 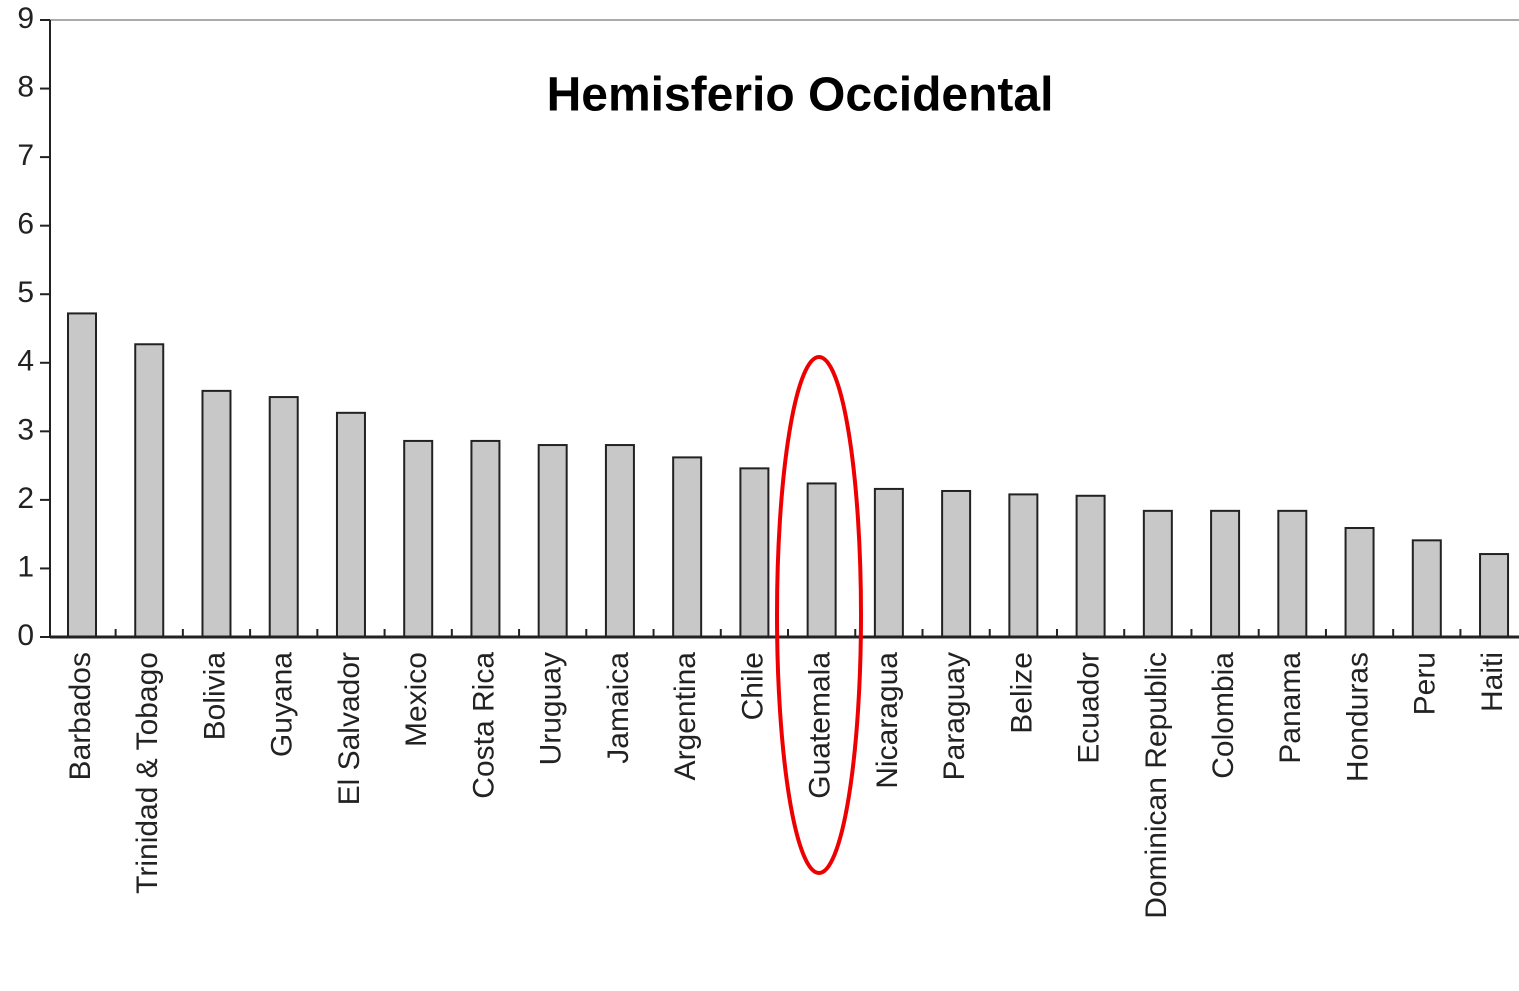 What do you see at coordinates (954, 716) in the screenshot?
I see `x-tick-label: Paraguay` at bounding box center [954, 716].